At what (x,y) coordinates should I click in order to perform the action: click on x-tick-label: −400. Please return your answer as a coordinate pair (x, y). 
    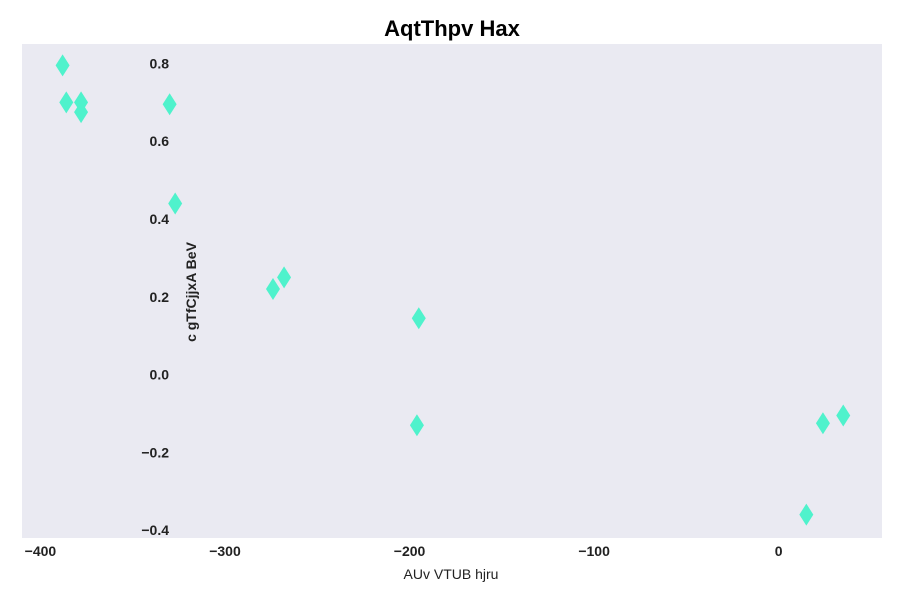
    Looking at the image, I should click on (41, 551).